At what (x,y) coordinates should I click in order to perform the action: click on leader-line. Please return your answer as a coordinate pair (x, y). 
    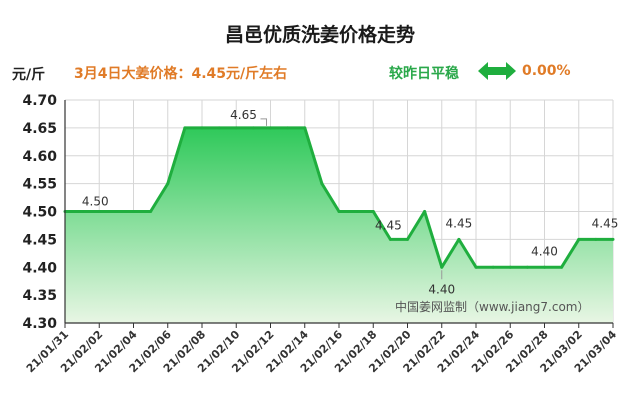
    Looking at the image, I should click on (263, 122).